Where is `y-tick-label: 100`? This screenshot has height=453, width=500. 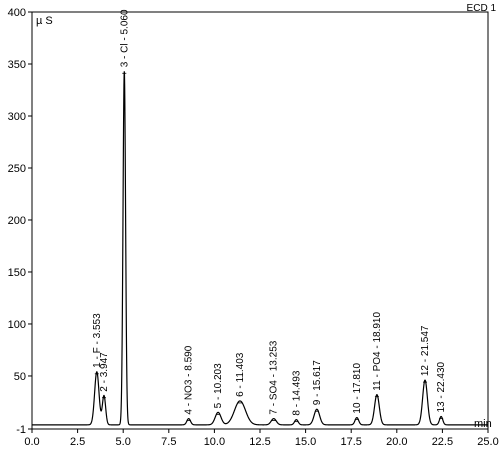
y-tick-label: 100 is located at coordinates (17, 325).